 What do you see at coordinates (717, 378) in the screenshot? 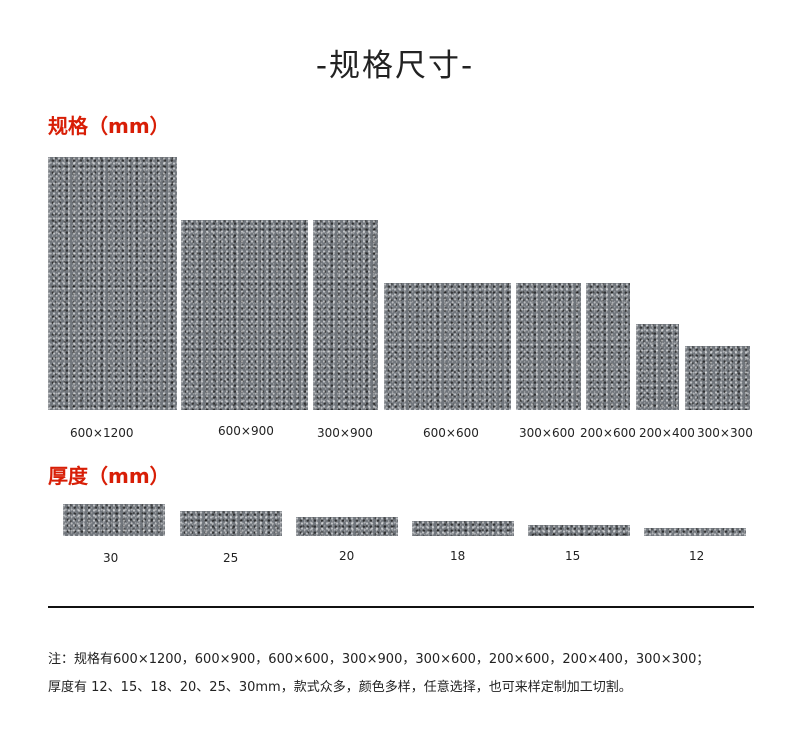
I see `size-tile-300x300` at bounding box center [717, 378].